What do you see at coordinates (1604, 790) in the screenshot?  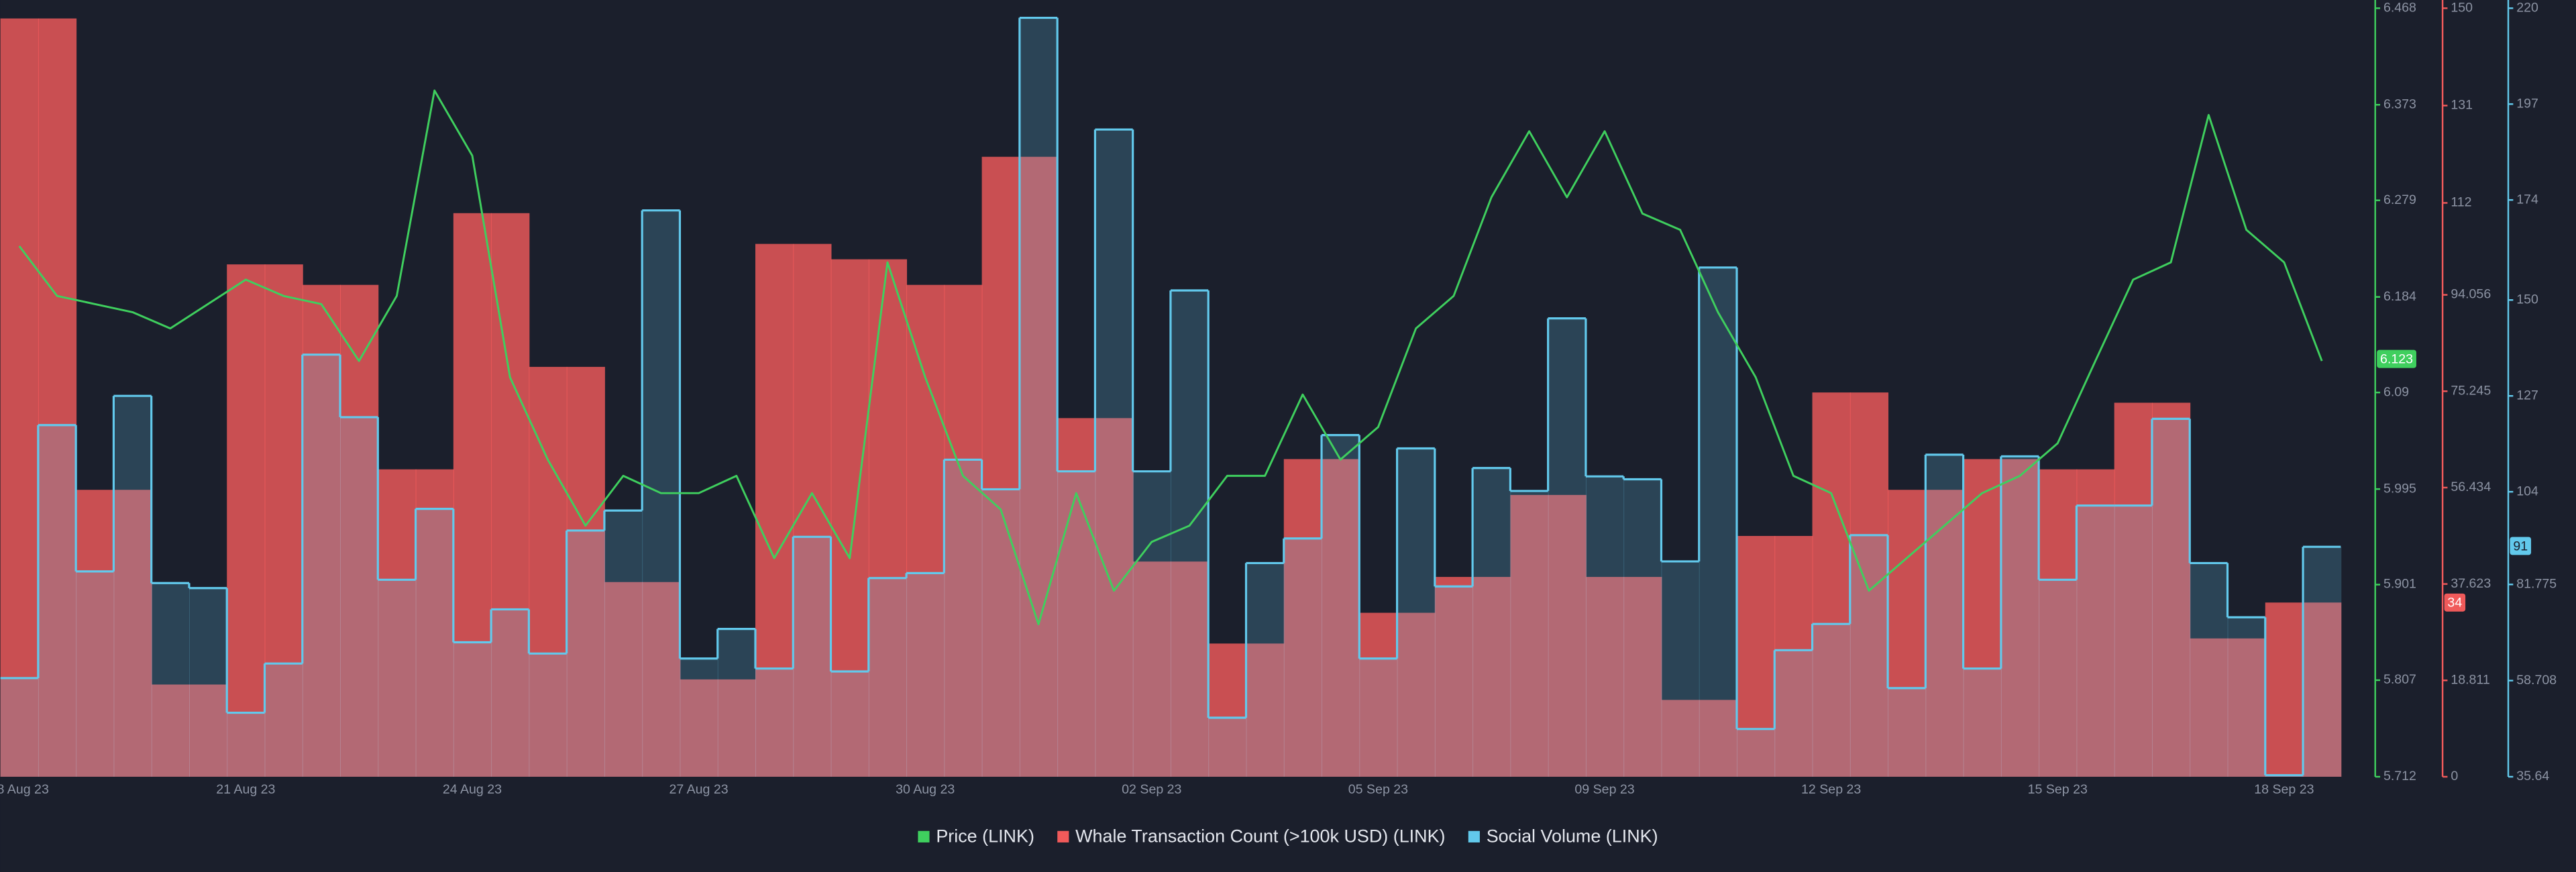 I see `x-tick-label: 09 Sep 23` at bounding box center [1604, 790].